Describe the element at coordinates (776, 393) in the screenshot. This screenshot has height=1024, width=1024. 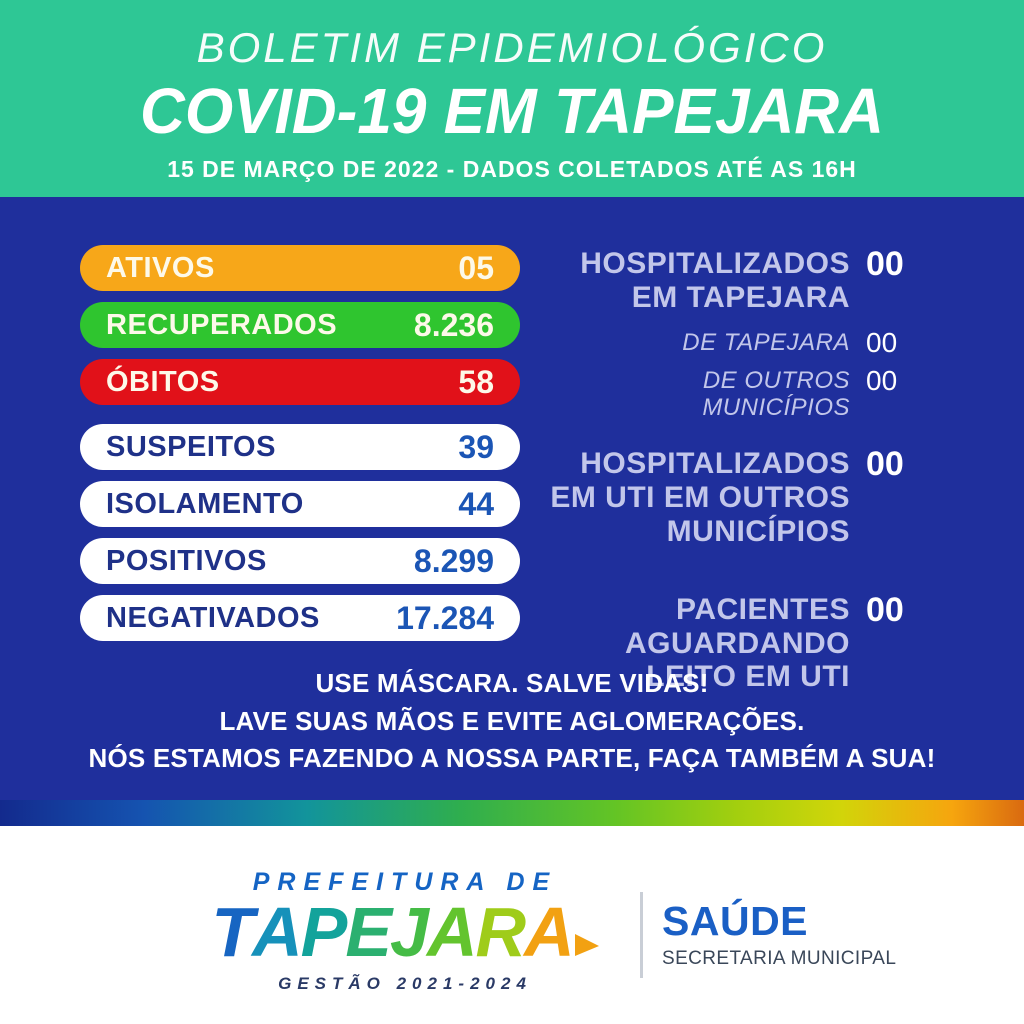
I see `hospital-label: DE OUTROS MUNICÍPIOS` at that location.